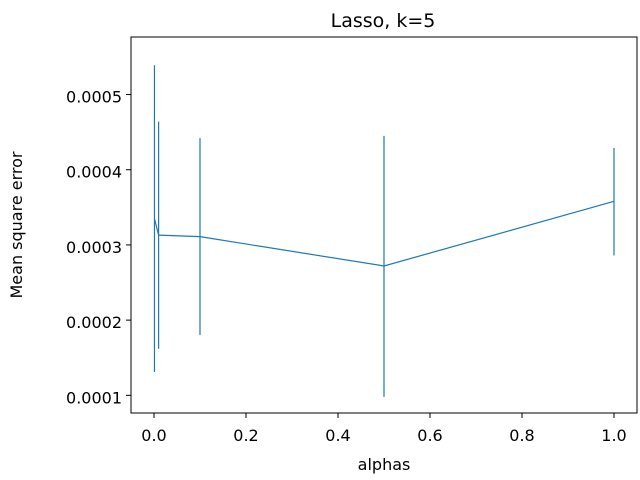  What do you see at coordinates (383, 21) in the screenshot?
I see `chart-title: Lasso, k=5` at bounding box center [383, 21].